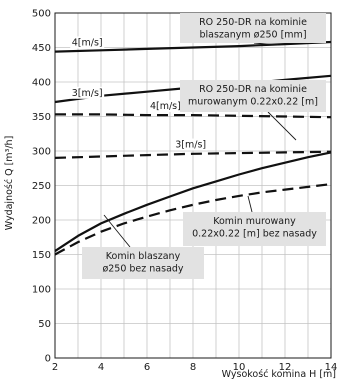  What do you see at coordinates (41, 83) in the screenshot?
I see `y-tick-label: 400` at bounding box center [41, 83].